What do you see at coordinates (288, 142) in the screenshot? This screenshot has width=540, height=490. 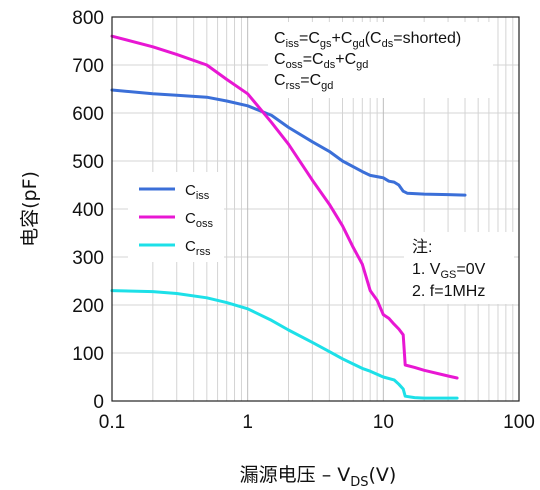 I see `series-line-iss` at bounding box center [288, 142].